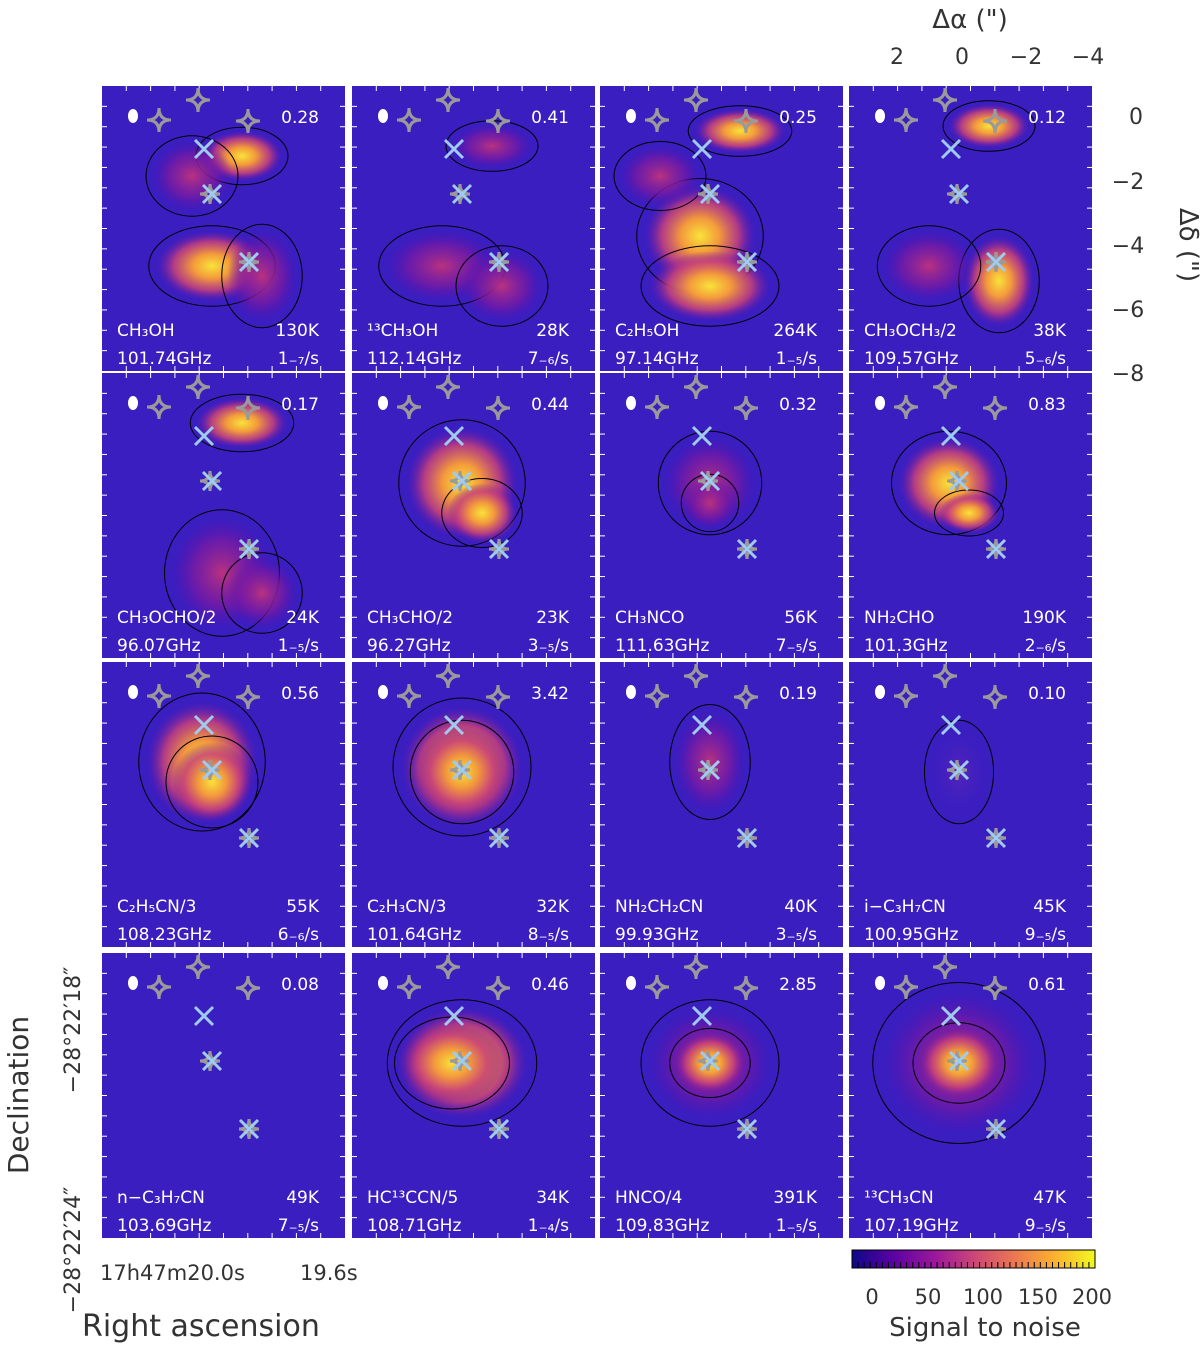 This screenshot has height=1355, width=1200. Describe the element at coordinates (983, 1297) in the screenshot. I see `colorbar-tick: 100` at that location.